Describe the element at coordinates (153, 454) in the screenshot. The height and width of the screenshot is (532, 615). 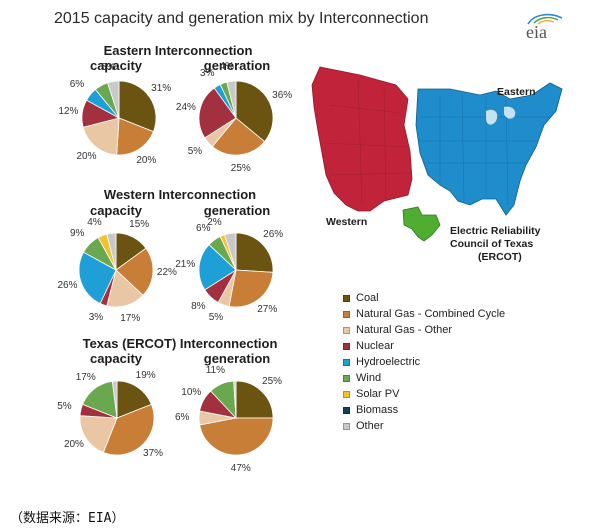
I see `pie-data-label: 37%` at that location.